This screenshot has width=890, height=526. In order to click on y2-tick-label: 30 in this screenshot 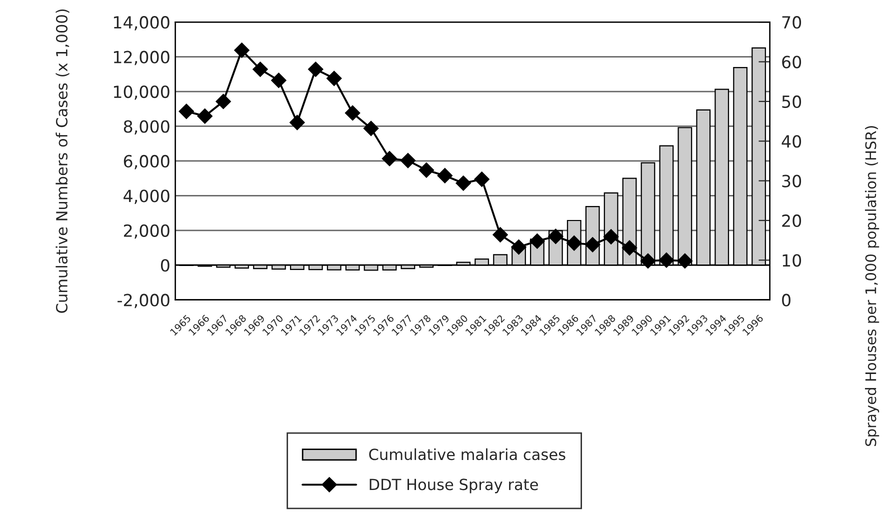, I will do `click(792, 181)`.